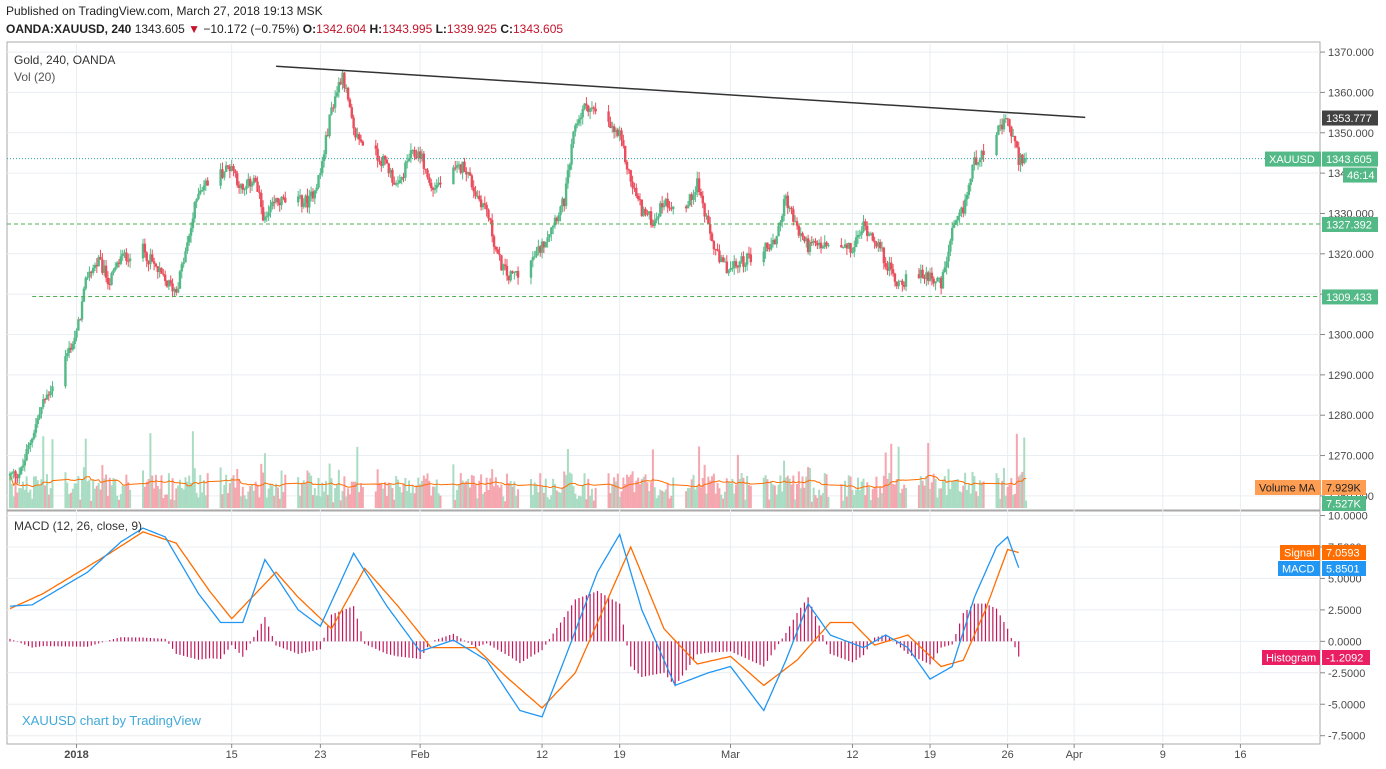  Describe the element at coordinates (542, 755) in the screenshot. I see `time-tick-label: 12` at that location.